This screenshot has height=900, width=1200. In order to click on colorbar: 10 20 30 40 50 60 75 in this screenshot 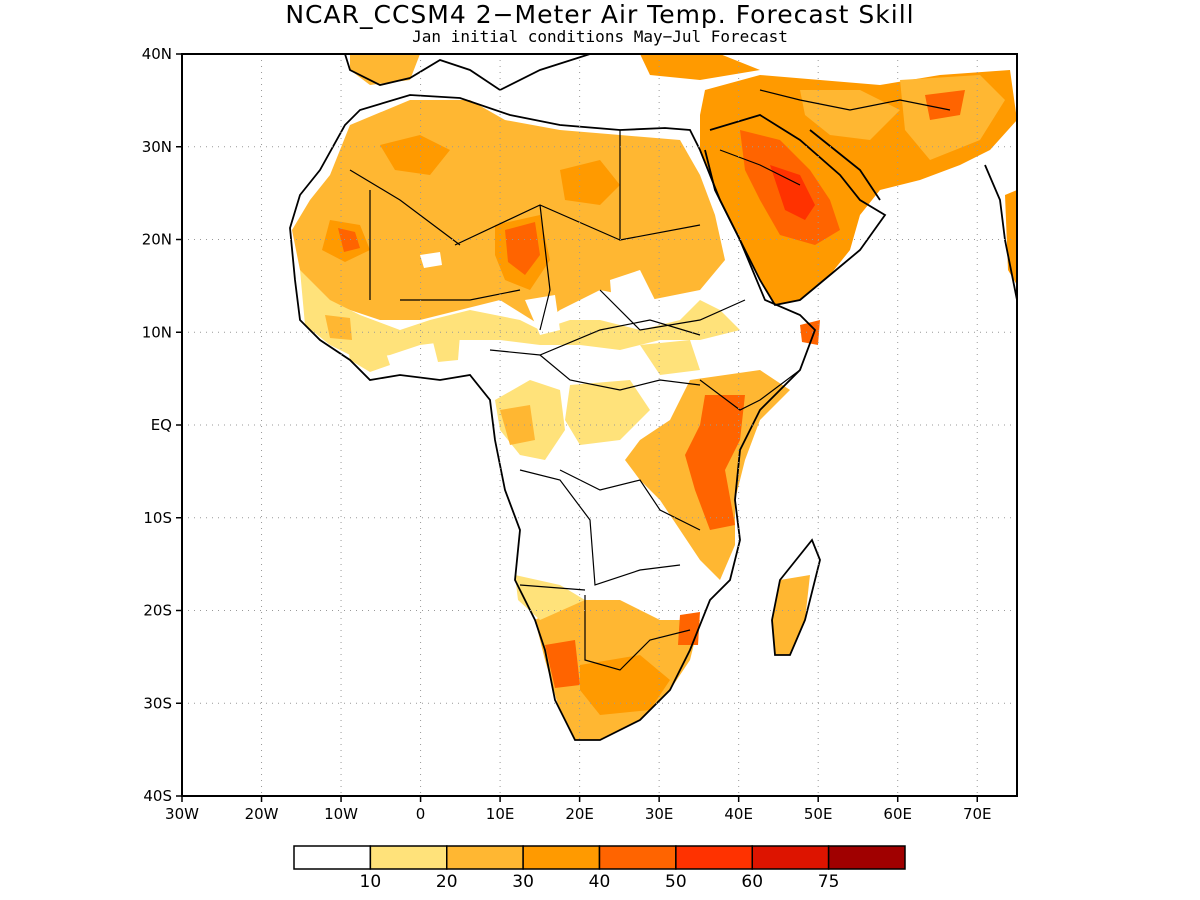, I will do `click(599, 868)`.